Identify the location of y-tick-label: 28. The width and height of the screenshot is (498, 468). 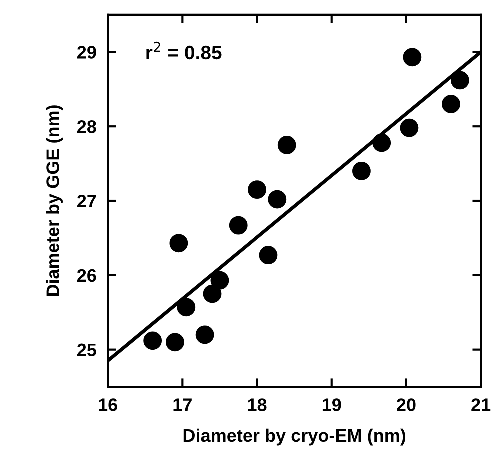
(87, 127).